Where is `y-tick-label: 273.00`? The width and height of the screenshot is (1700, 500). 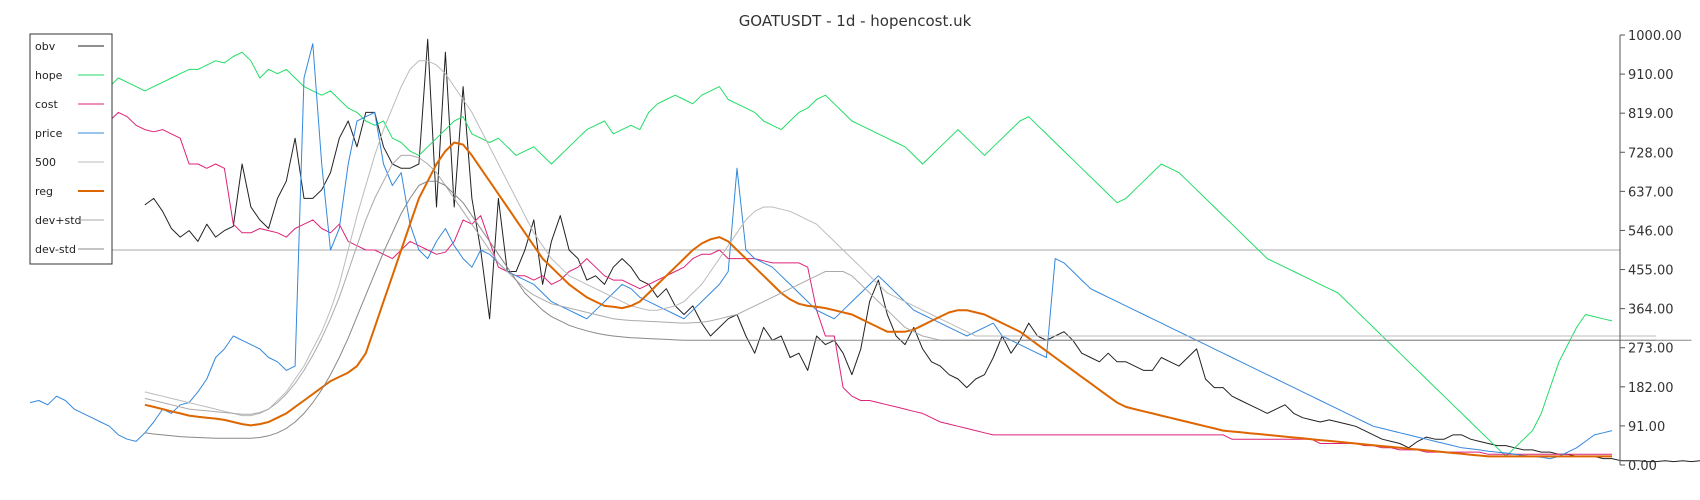 y-tick-label: 273.00 is located at coordinates (1651, 349).